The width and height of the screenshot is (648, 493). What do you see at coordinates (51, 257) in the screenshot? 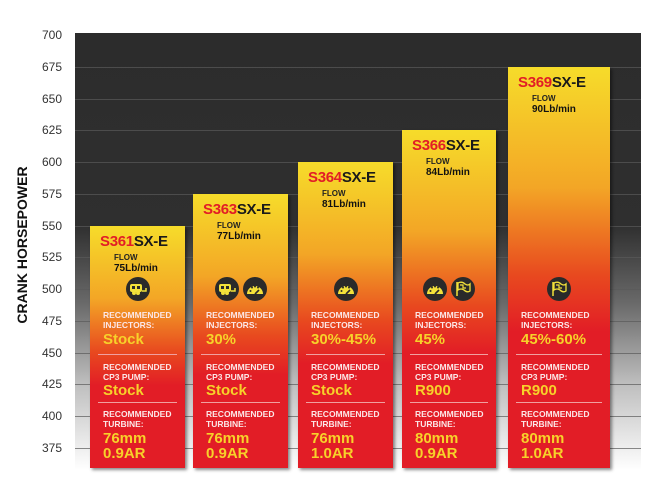
I see `y-tick-label: 525` at bounding box center [51, 257].